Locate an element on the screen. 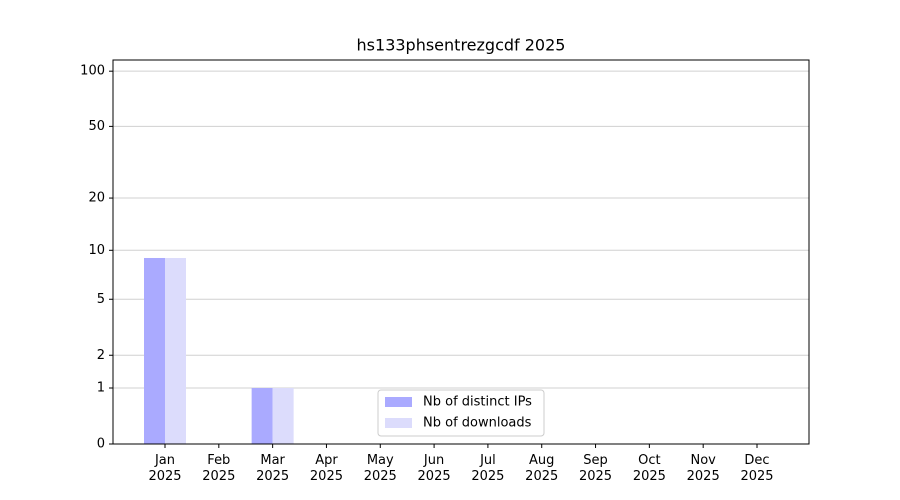 The height and width of the screenshot is (500, 900). legend: Nb of distinct IPs Nb of downloads is located at coordinates (461, 413).